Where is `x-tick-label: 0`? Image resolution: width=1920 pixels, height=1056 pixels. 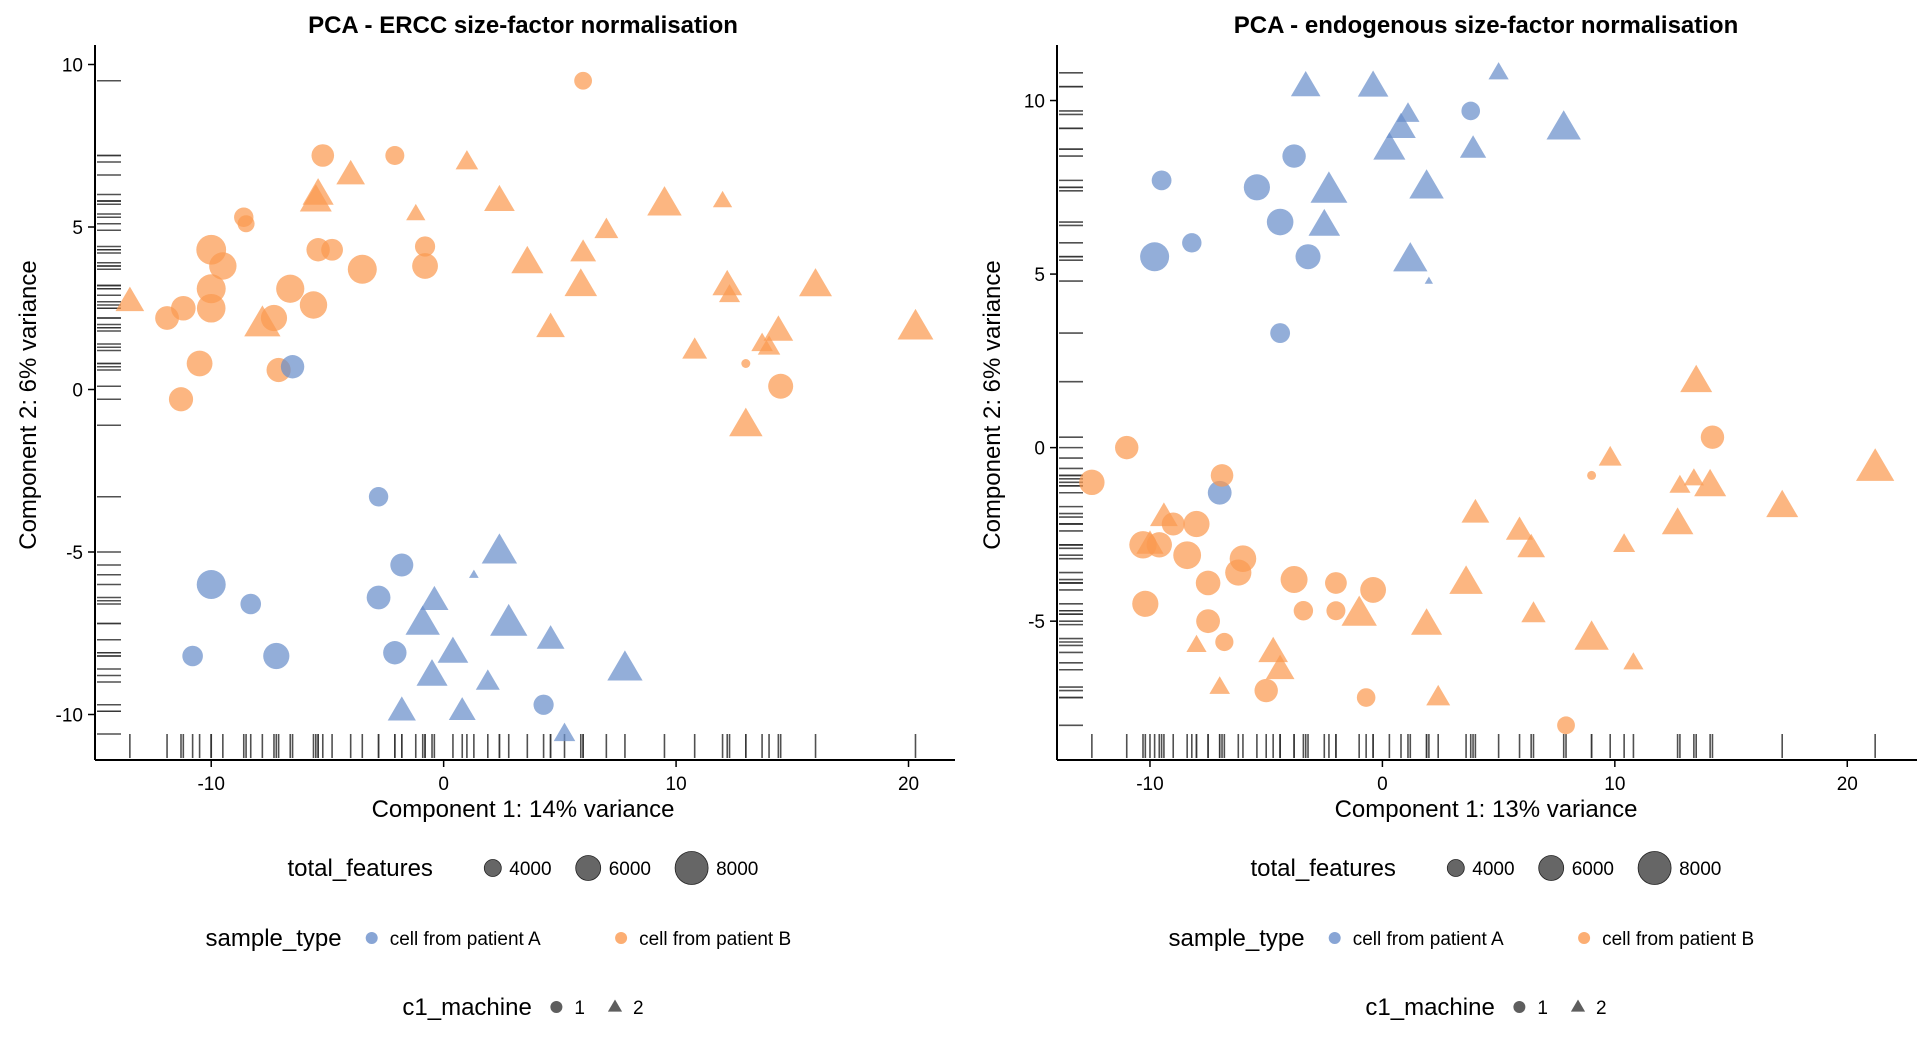
x-tick-label: 0 is located at coordinates (443, 784).